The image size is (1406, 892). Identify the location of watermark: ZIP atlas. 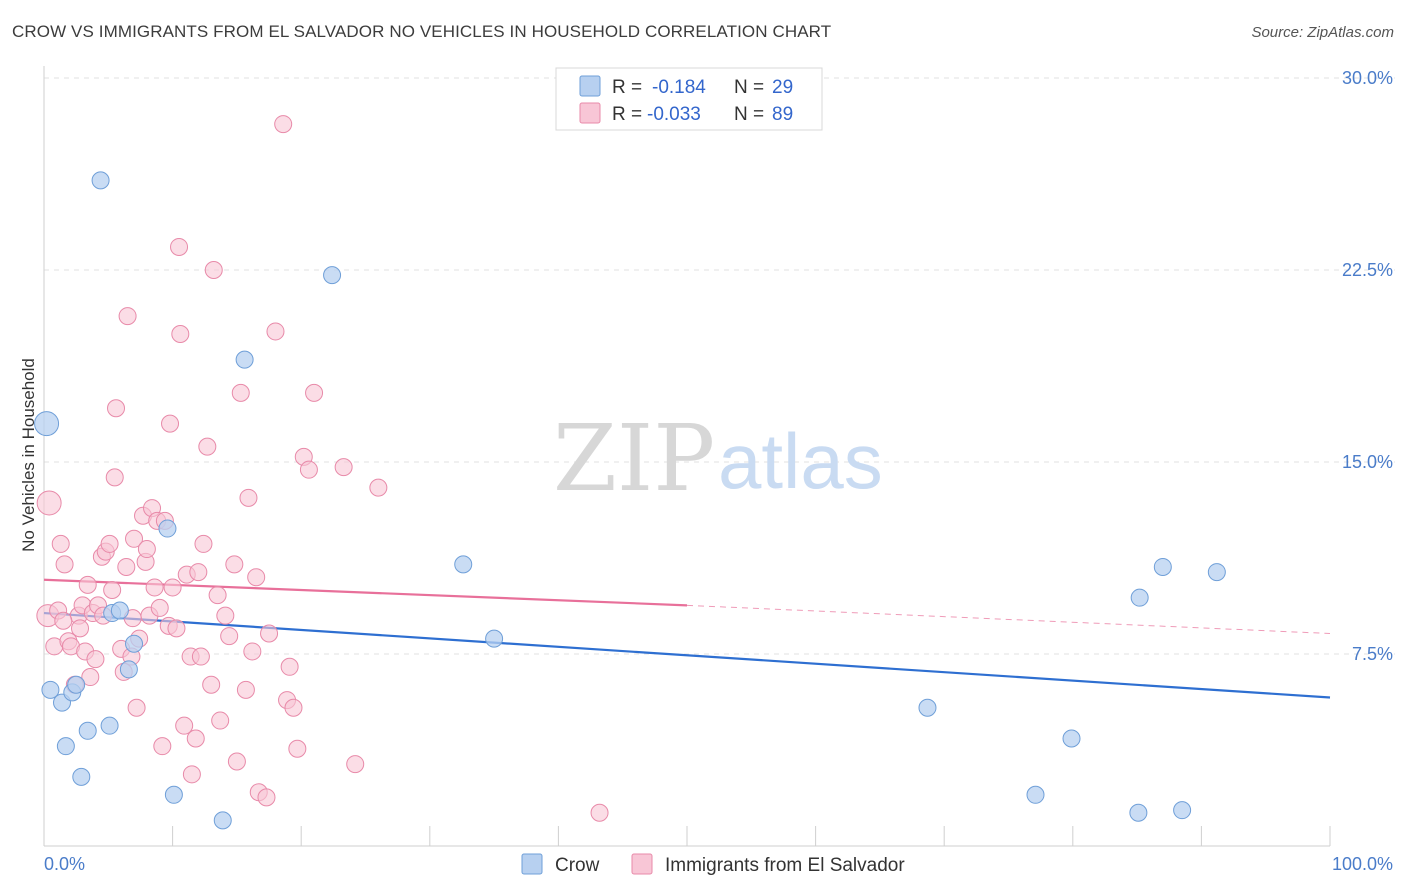
(718, 458).